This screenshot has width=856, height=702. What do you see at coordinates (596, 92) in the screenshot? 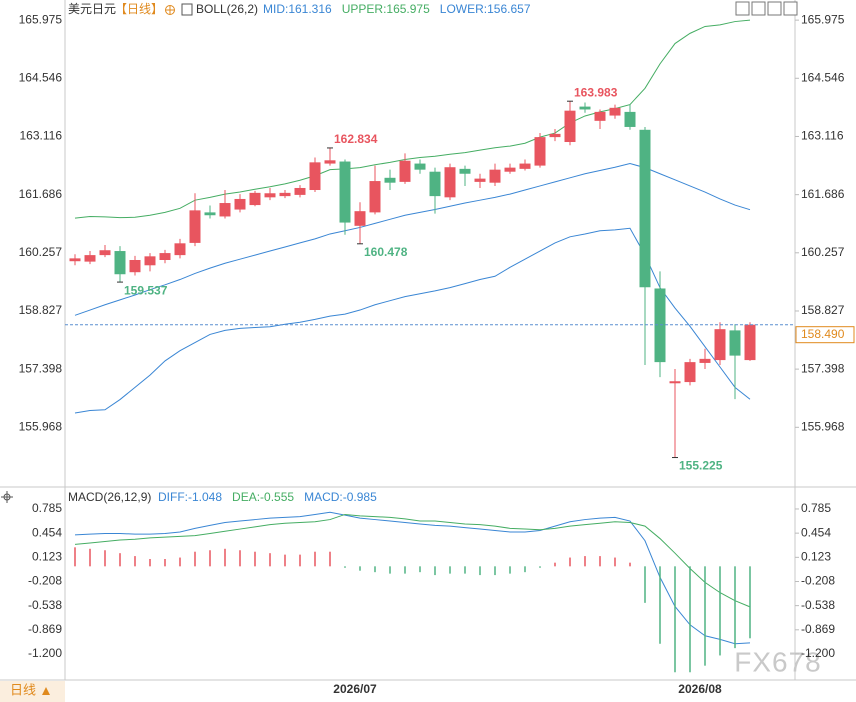
I see `annotation-label: 163.983` at bounding box center [596, 92].